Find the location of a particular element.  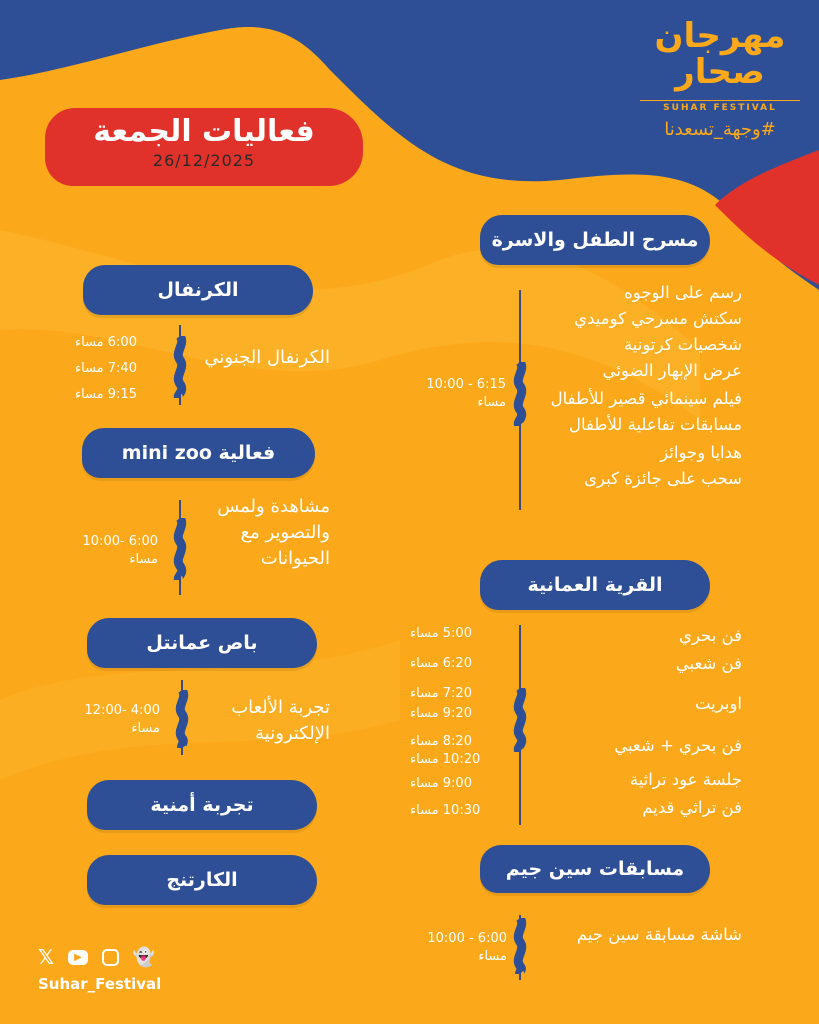

section-omani-village: القرية العمانية is located at coordinates (595, 585).